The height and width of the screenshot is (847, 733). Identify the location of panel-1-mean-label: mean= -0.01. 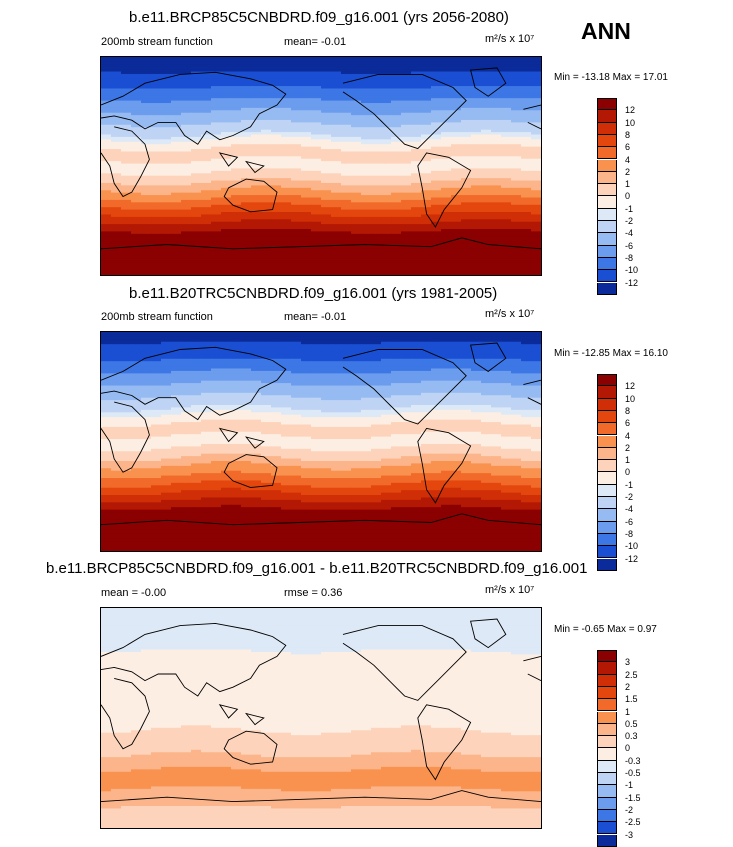
(315, 42).